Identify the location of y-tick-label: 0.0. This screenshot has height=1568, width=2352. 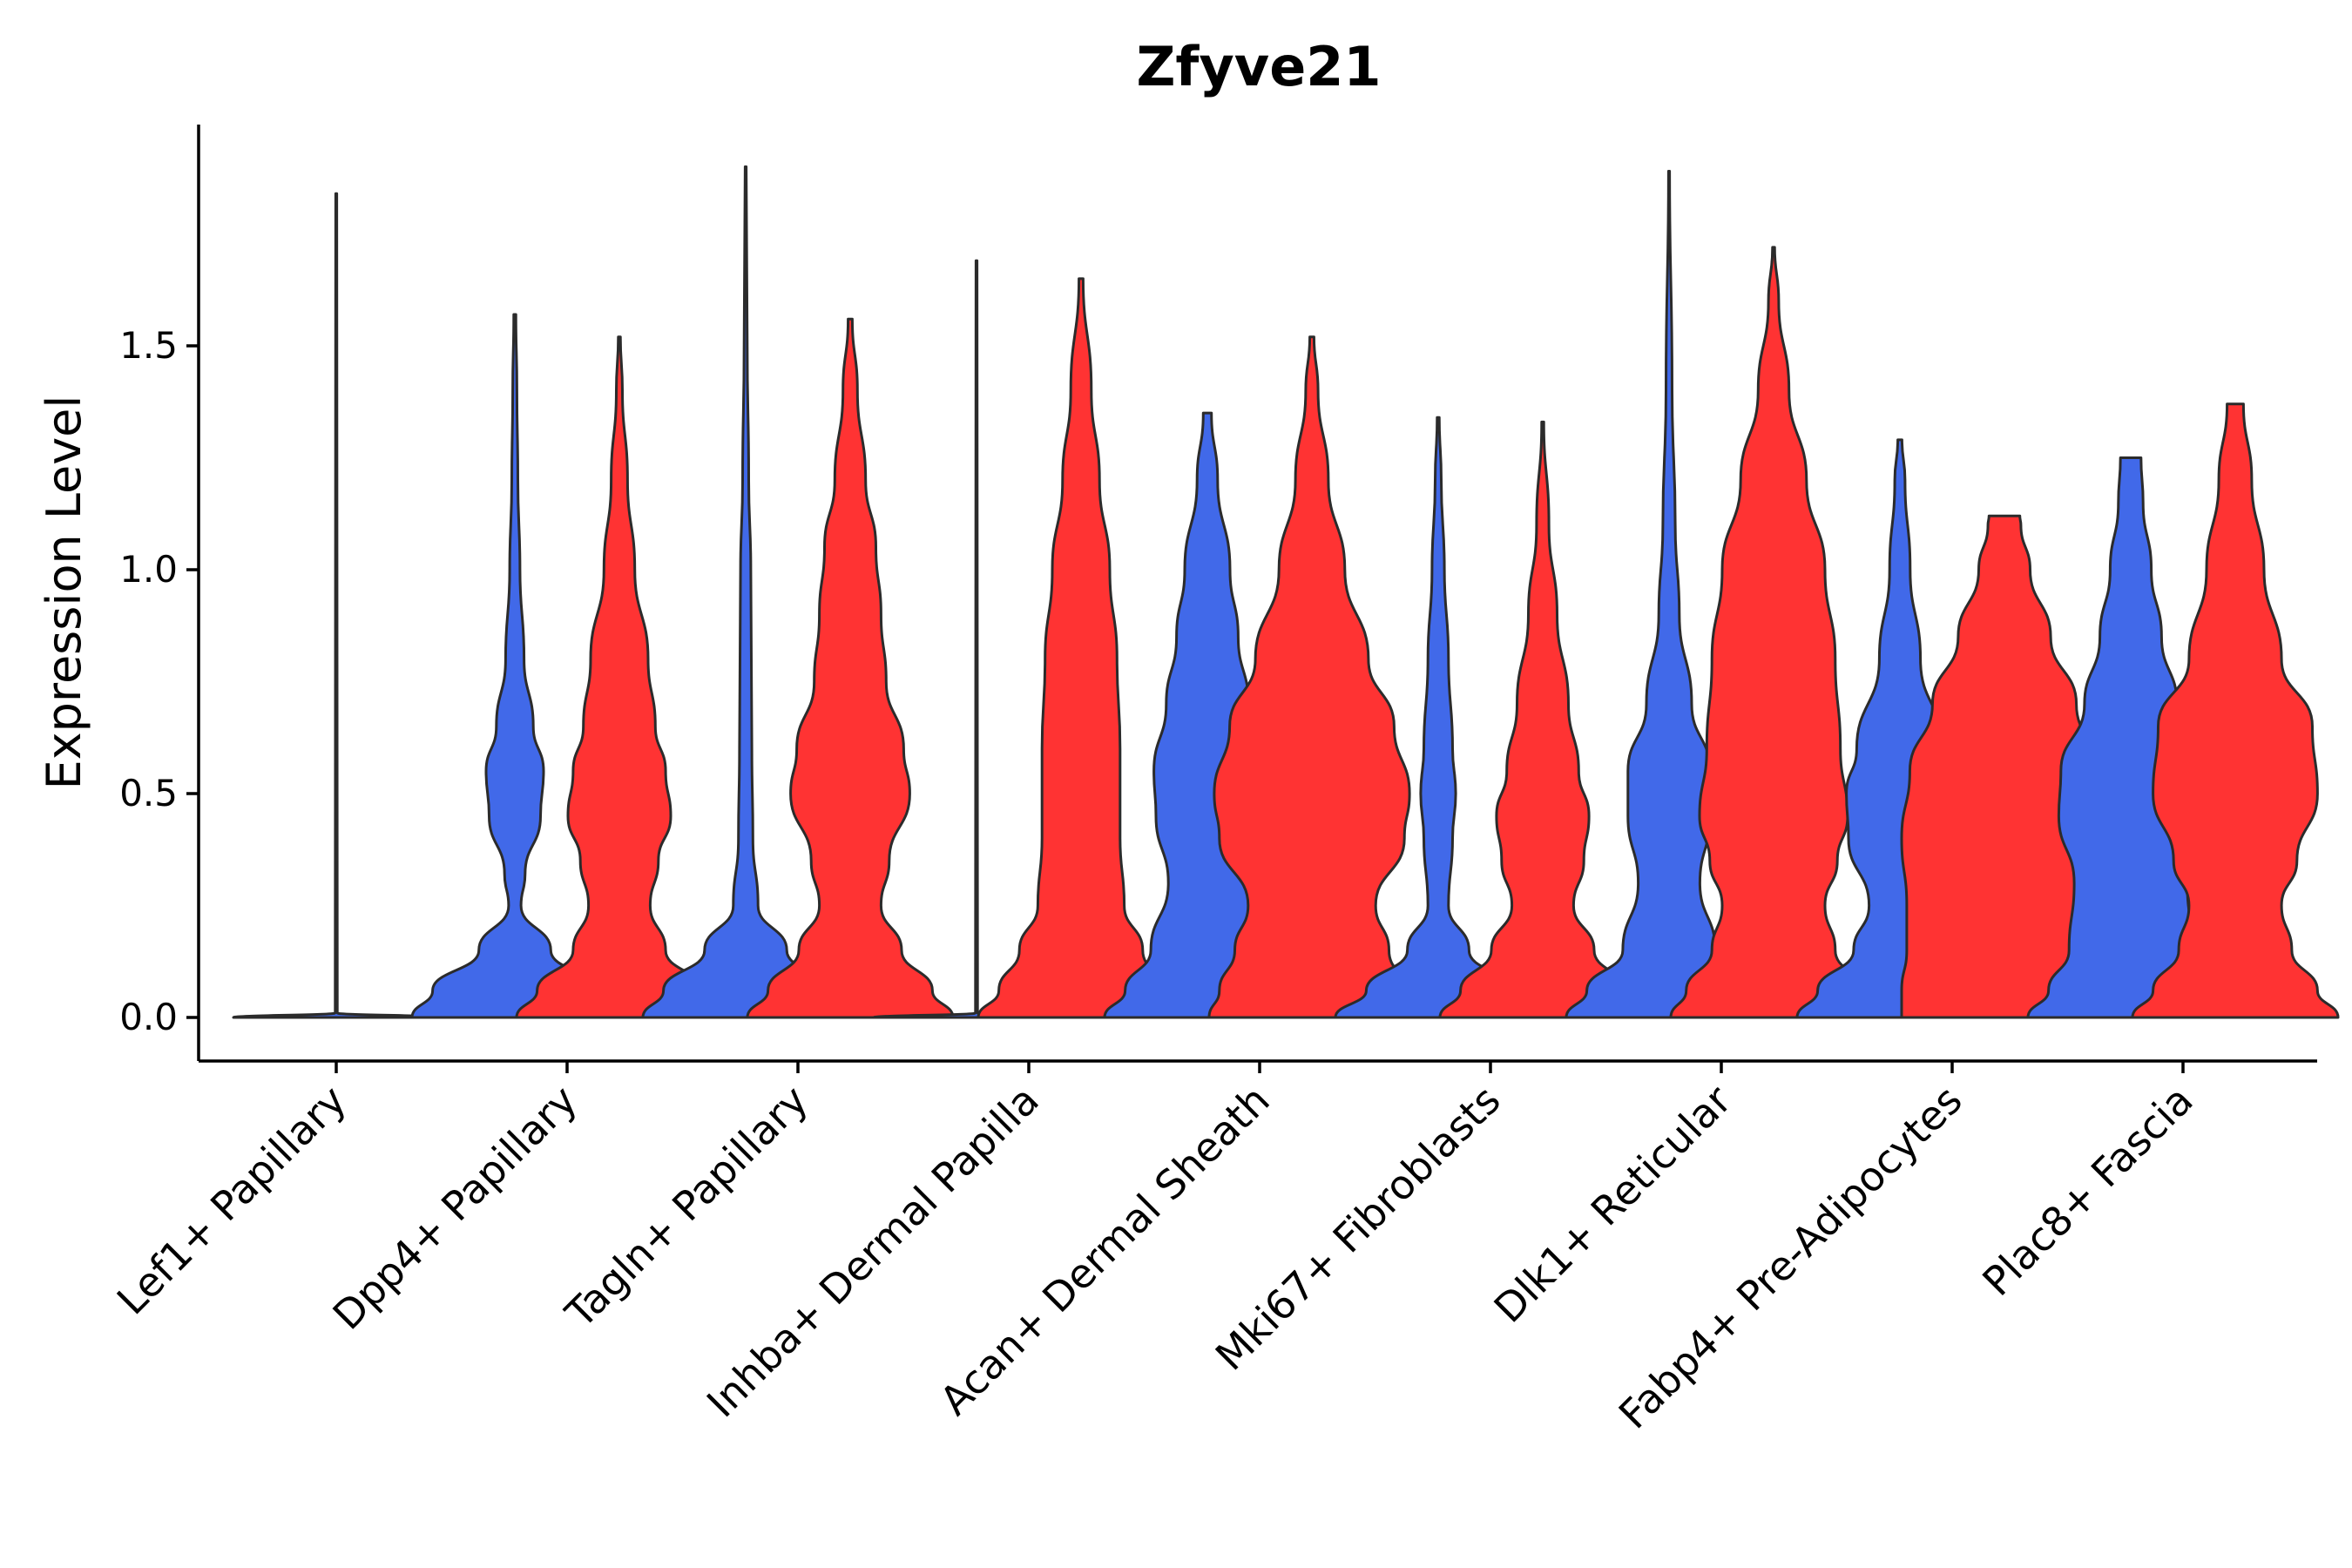
(148, 1017).